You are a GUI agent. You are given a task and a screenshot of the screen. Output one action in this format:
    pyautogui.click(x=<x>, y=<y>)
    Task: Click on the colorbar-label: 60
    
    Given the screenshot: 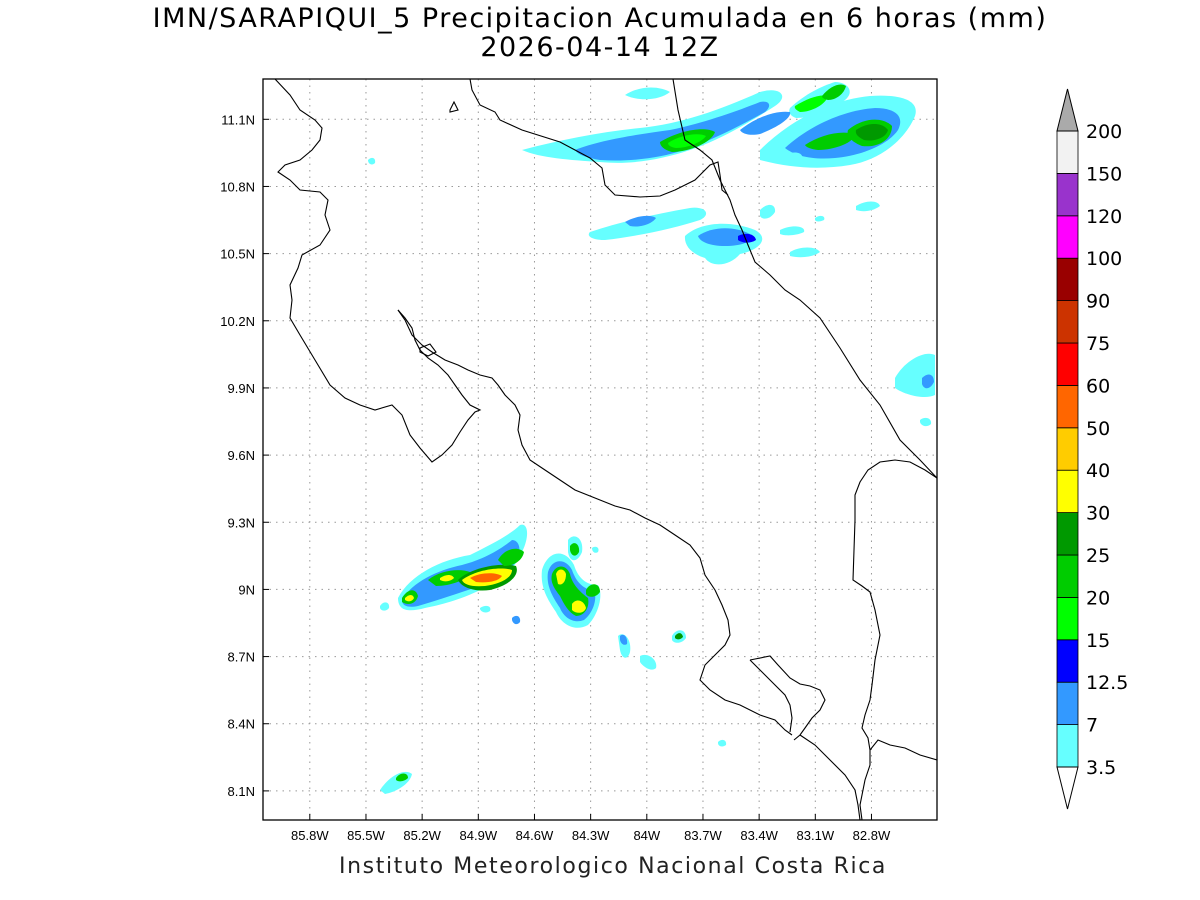 What is the action you would take?
    pyautogui.click(x=1098, y=386)
    